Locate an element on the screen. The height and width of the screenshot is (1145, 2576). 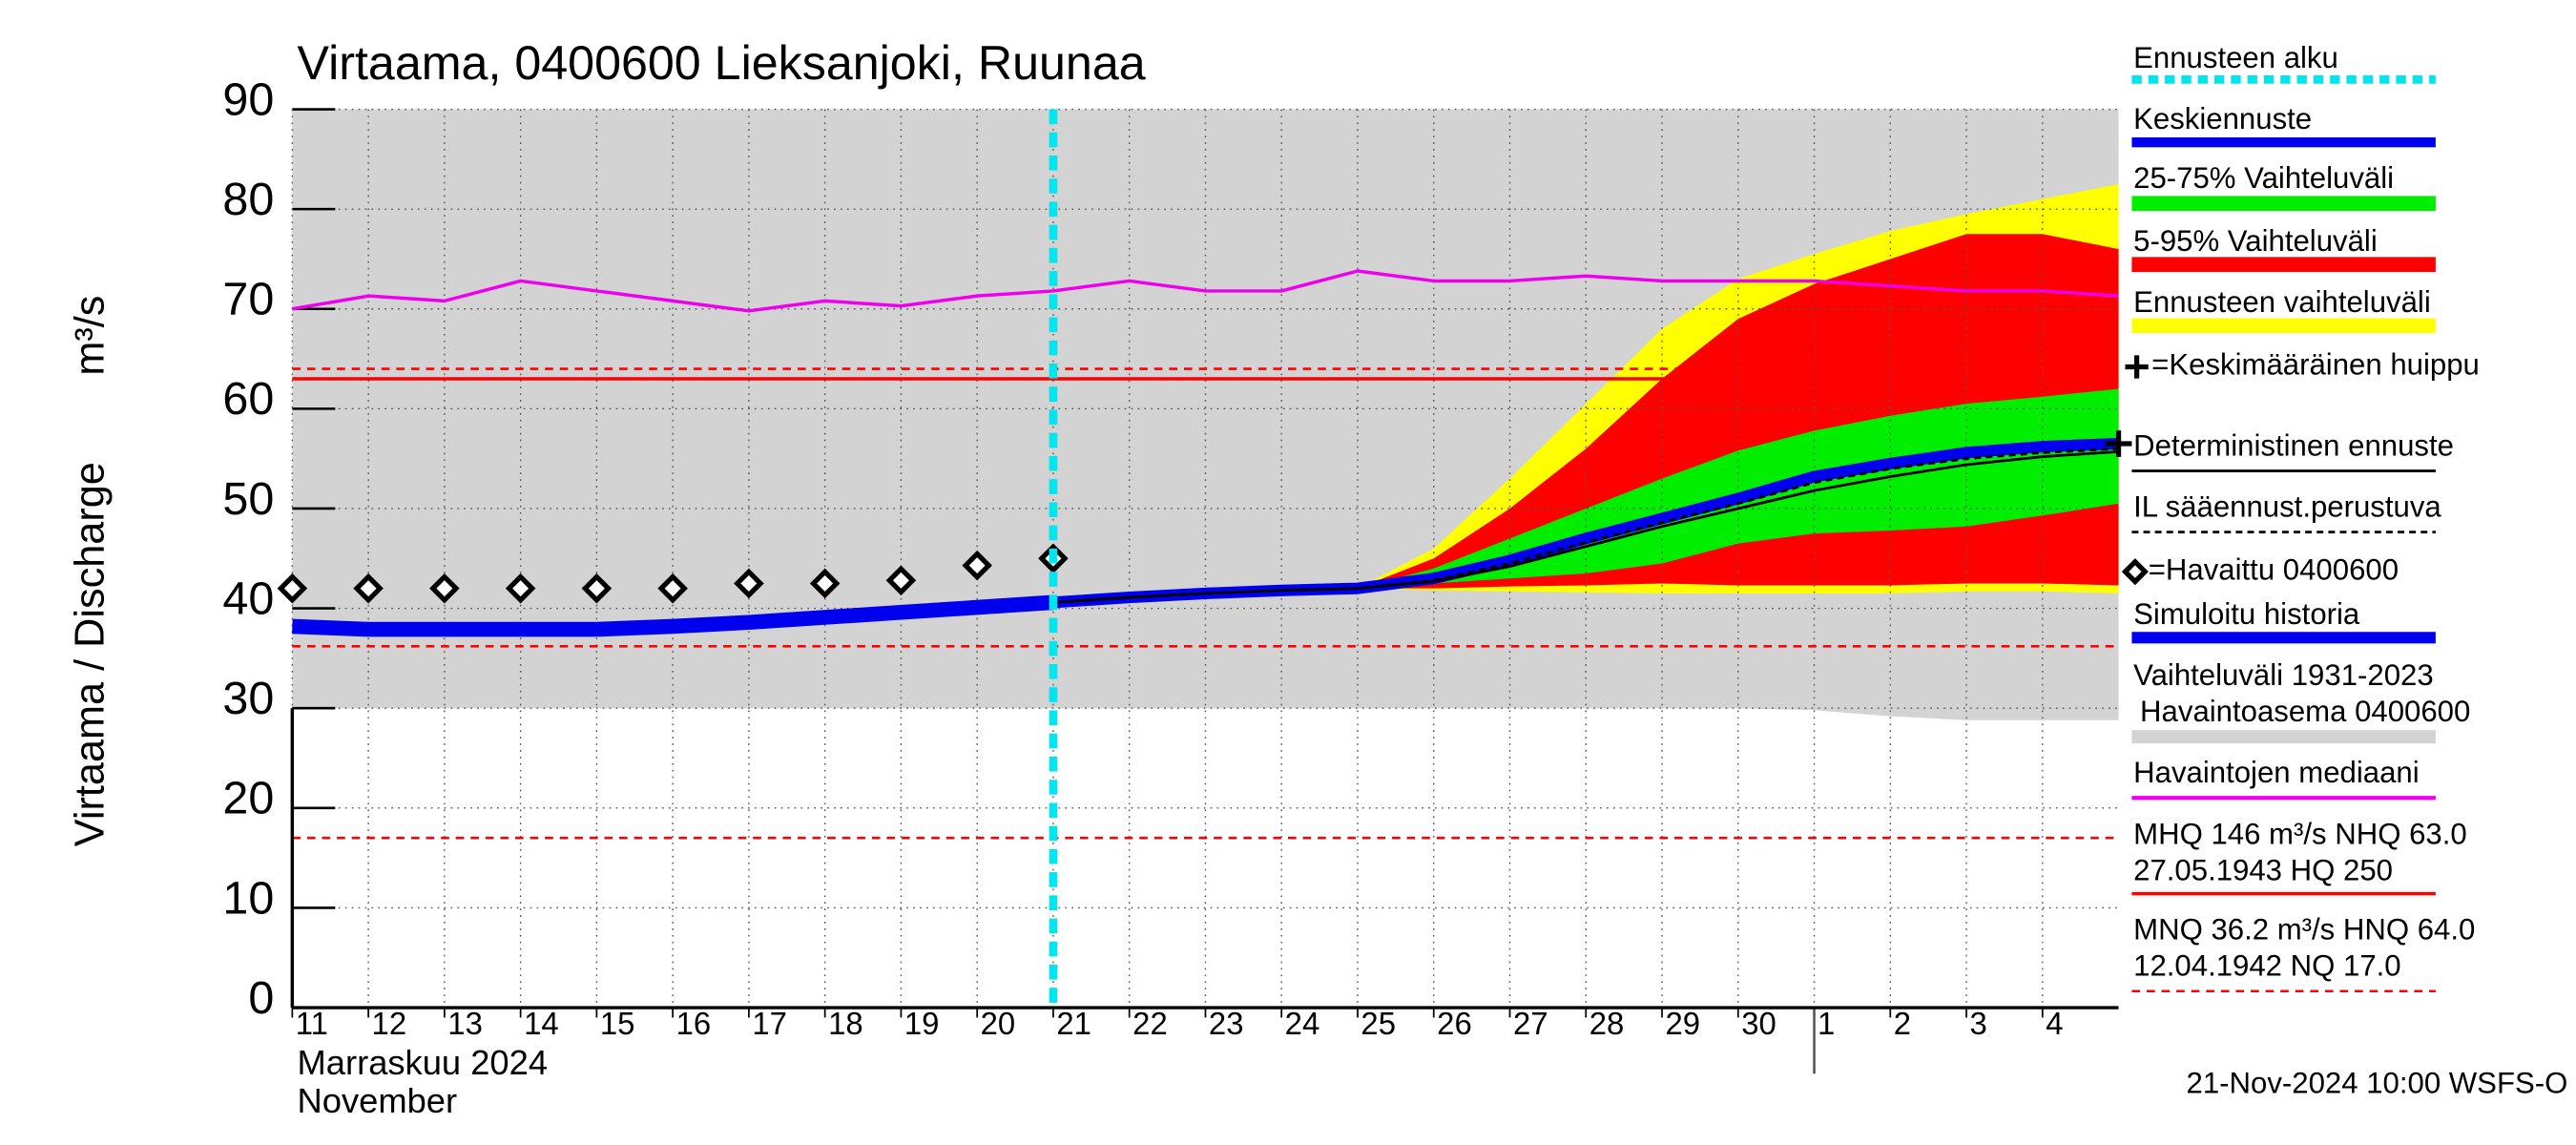
x-tick-label: 29 is located at coordinates (1682, 1023).